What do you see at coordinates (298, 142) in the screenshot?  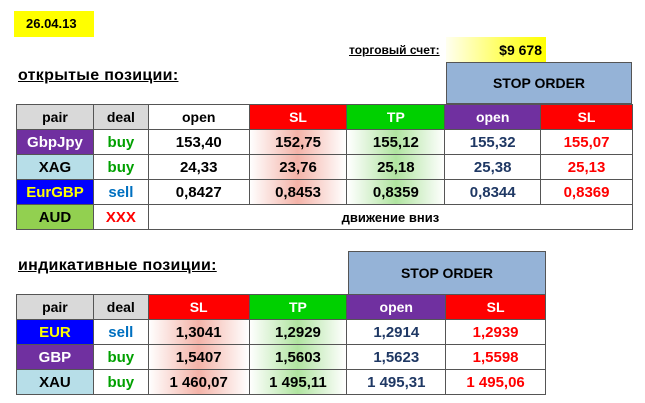 I see `sl-cell: 152,75` at bounding box center [298, 142].